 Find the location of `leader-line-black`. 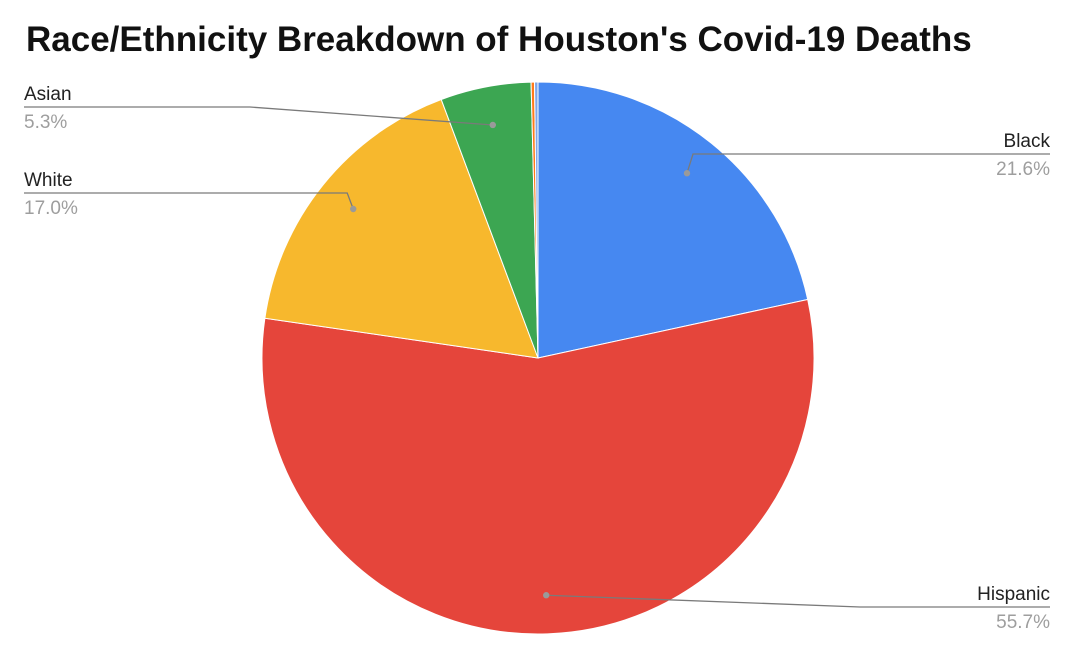

leader-line-black is located at coordinates (868, 163).